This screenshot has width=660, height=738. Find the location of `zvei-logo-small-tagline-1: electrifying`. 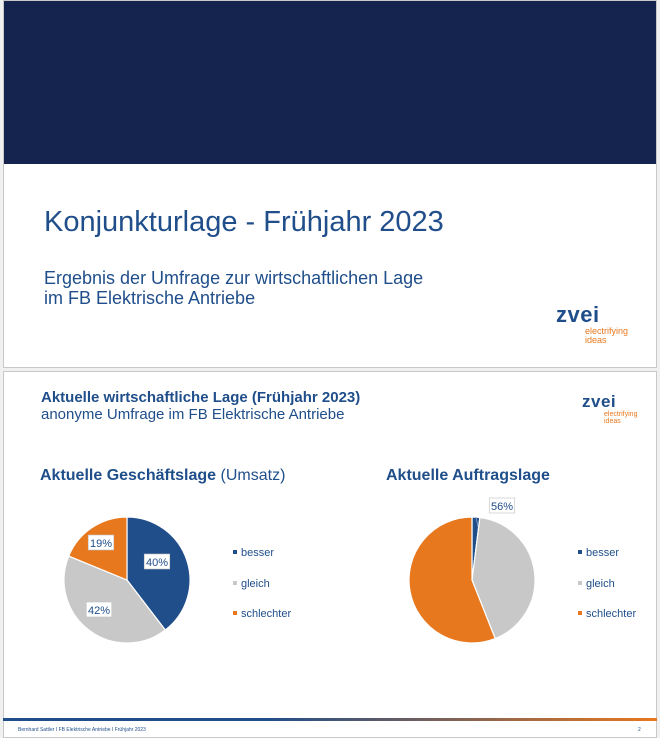

zvei-logo-small-tagline-1: electrifying is located at coordinates (621, 414).